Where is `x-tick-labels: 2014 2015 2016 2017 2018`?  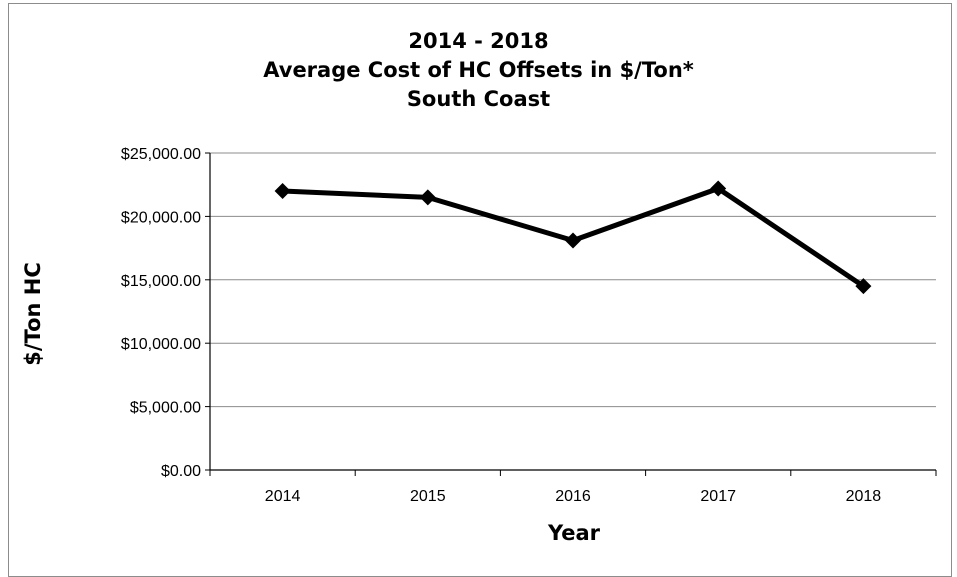 x-tick-labels: 2014 2015 2016 2017 2018 is located at coordinates (573, 496).